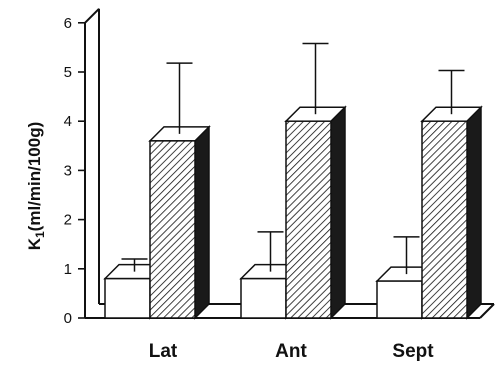 Image resolution: width=497 pixels, height=365 pixels. Describe the element at coordinates (308, 219) in the screenshot. I see `bar-hatched-ant-front` at that location.